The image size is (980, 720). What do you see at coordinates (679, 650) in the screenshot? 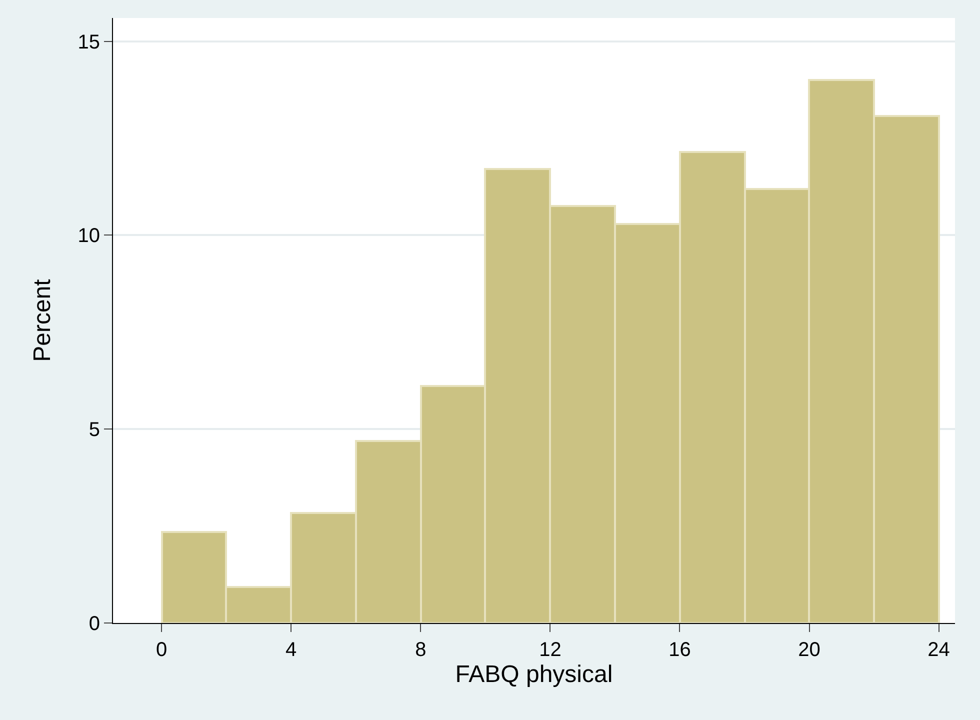
I see `x-tick-label: 16` at bounding box center [679, 650].